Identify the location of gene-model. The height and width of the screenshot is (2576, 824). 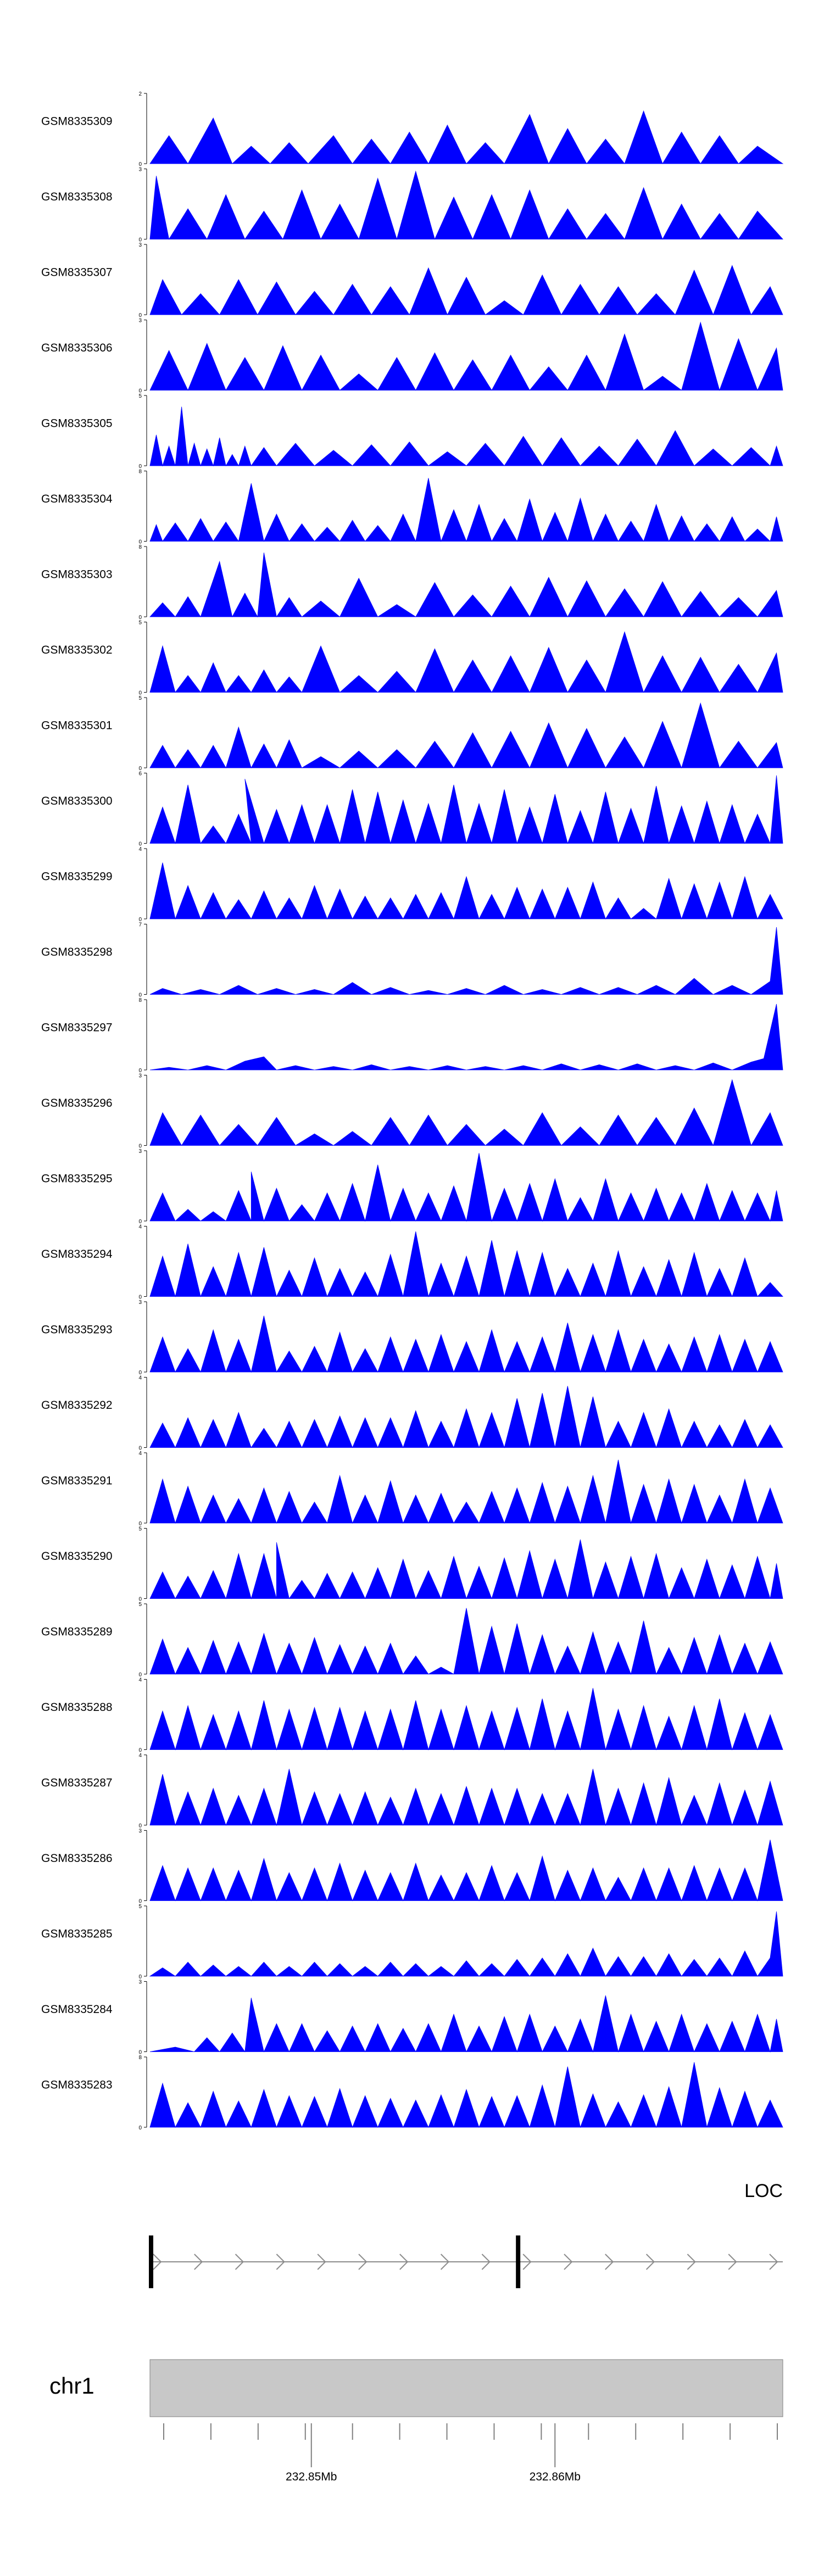
(466, 2261).